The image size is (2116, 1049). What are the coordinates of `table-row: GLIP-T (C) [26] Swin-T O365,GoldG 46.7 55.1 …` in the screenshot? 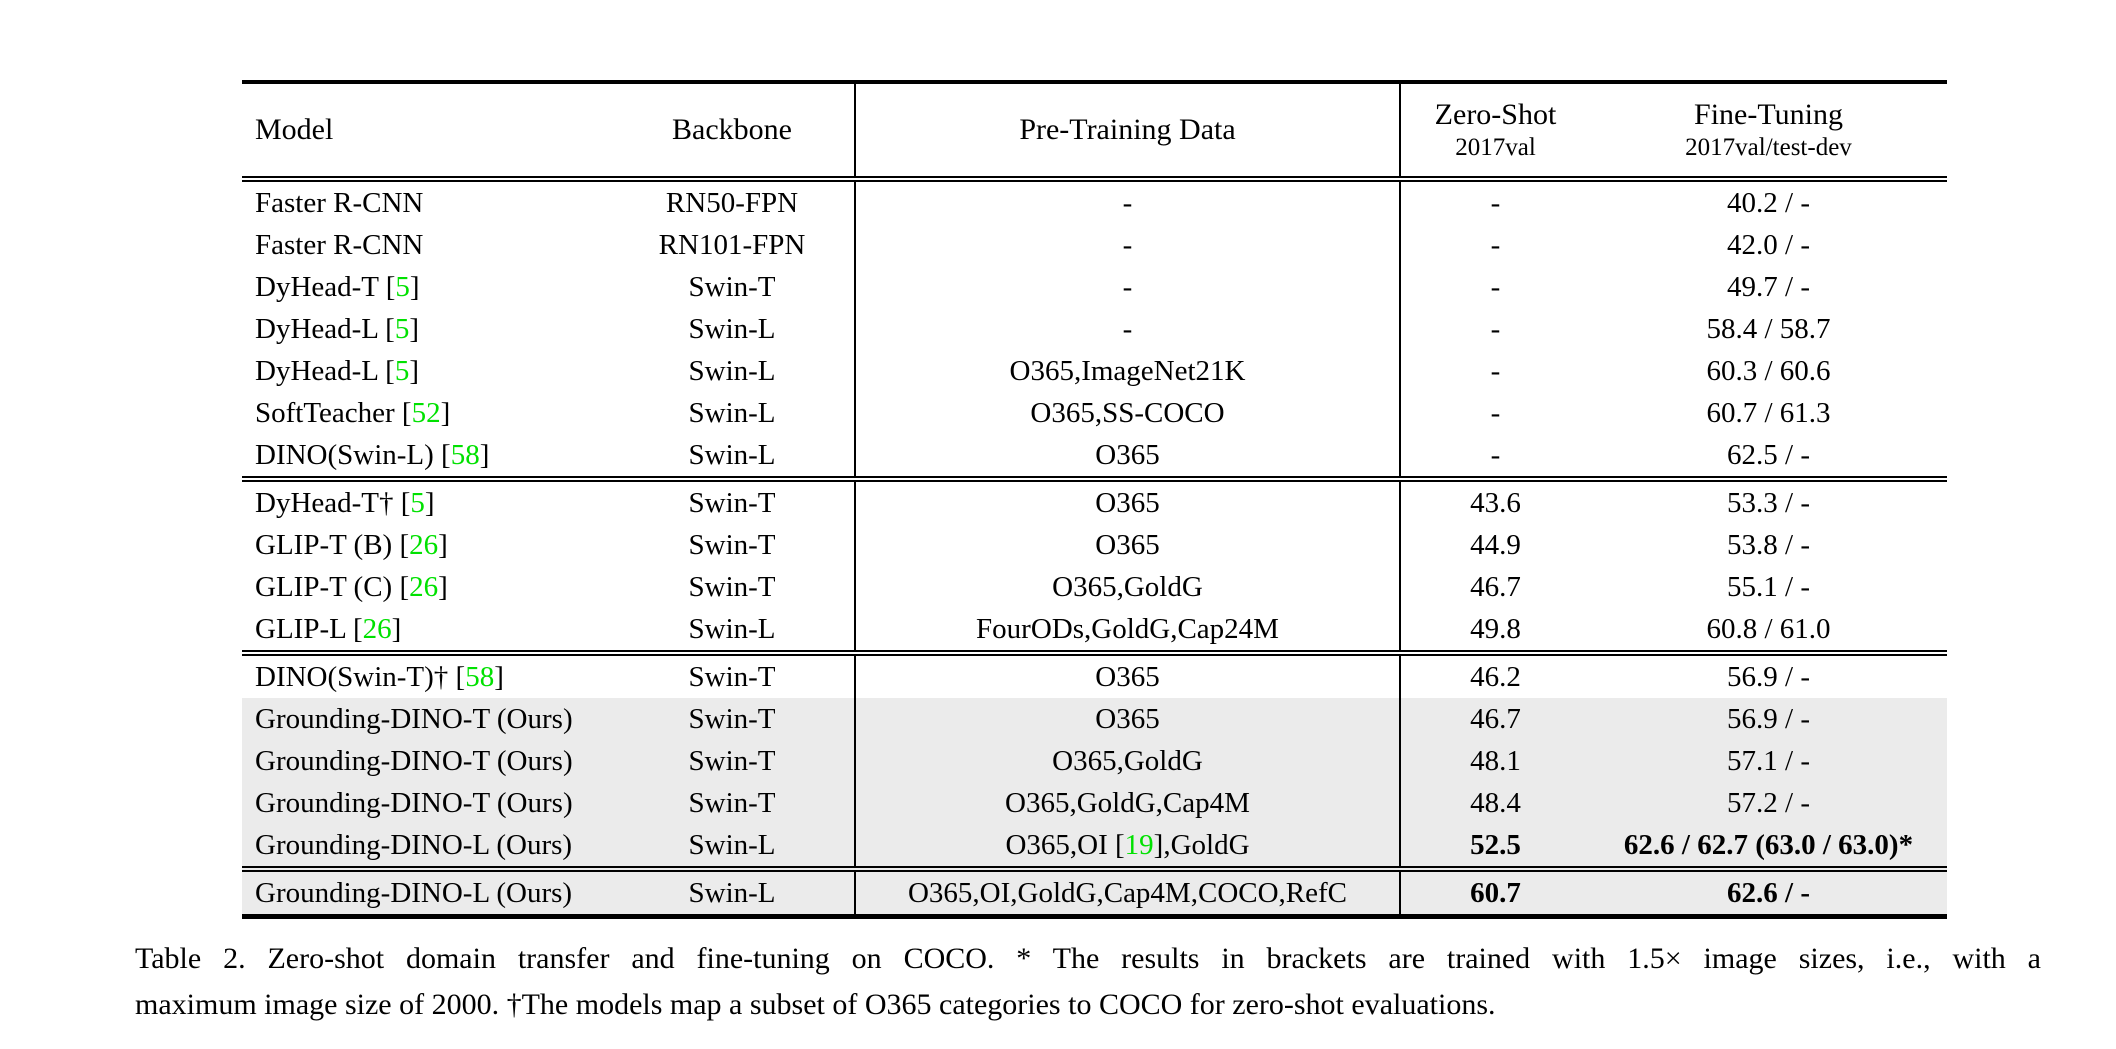 It's located at (1094, 587).